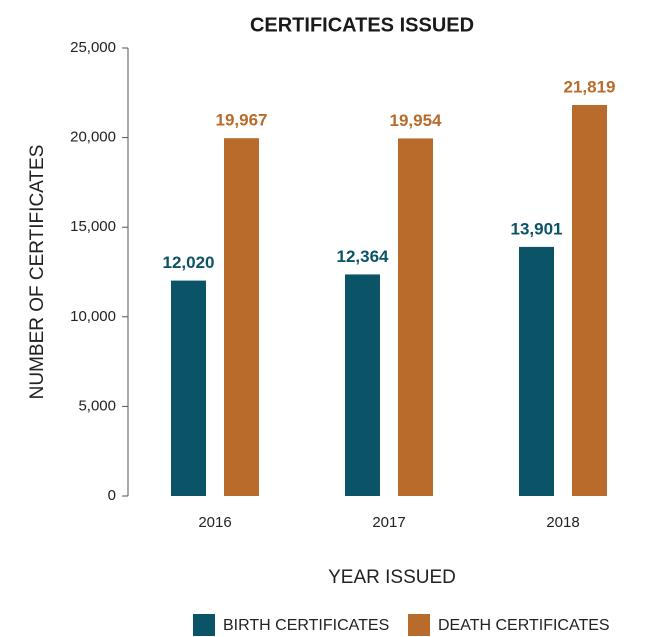 The height and width of the screenshot is (637, 650). Describe the element at coordinates (306, 625) in the screenshot. I see `legend-label: BIRTH CERTIFICATES` at that location.